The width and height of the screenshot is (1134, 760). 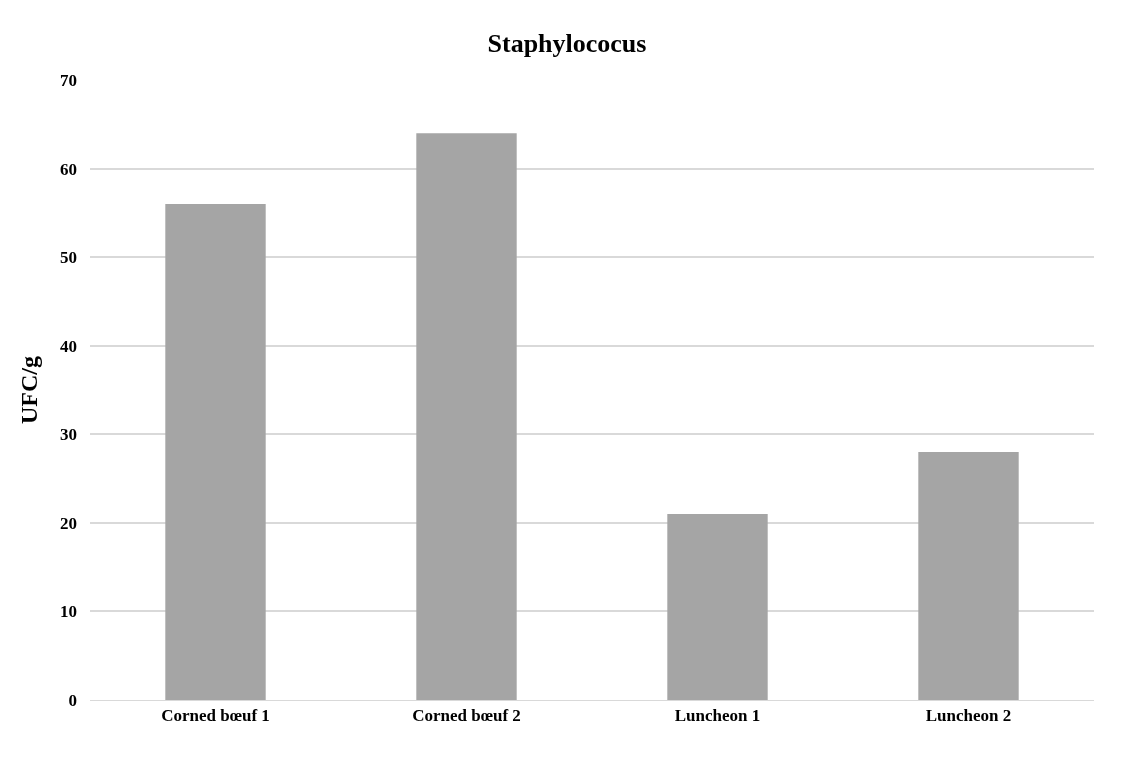 I want to click on chart-title: Staphylococus, so click(x=567, y=44).